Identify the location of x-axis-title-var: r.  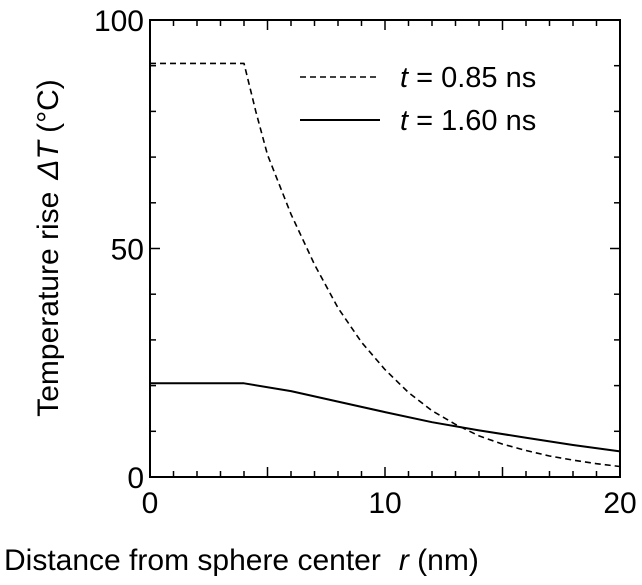
(404, 560).